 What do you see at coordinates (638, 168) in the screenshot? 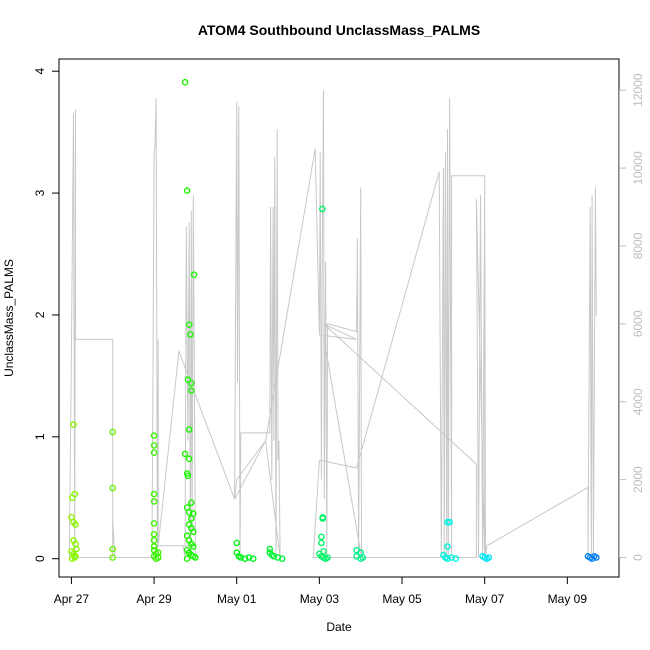
I see `y2-tick-label: 10000` at bounding box center [638, 168].